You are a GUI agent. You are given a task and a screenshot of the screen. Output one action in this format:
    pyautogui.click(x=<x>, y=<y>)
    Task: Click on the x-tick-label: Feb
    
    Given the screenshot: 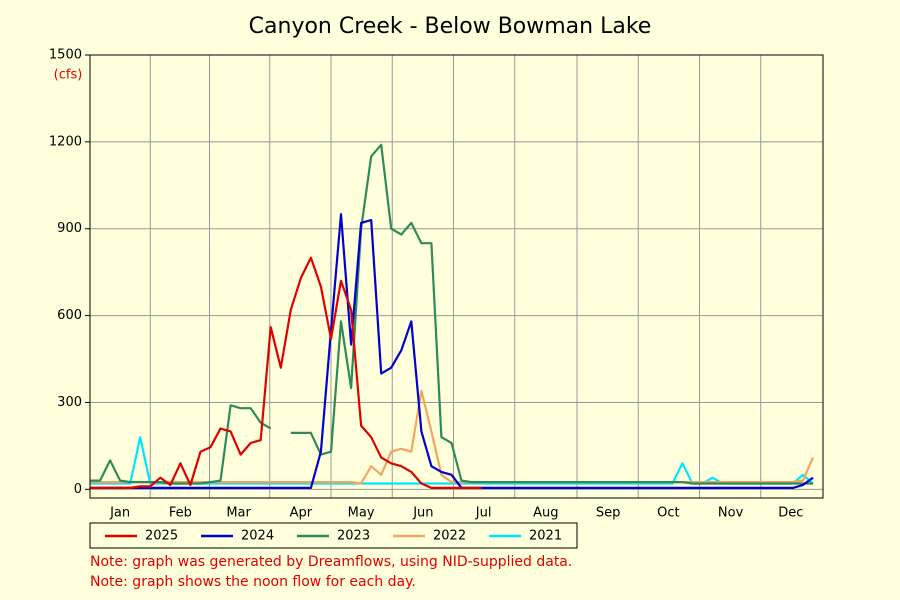 What is the action you would take?
    pyautogui.click(x=180, y=513)
    